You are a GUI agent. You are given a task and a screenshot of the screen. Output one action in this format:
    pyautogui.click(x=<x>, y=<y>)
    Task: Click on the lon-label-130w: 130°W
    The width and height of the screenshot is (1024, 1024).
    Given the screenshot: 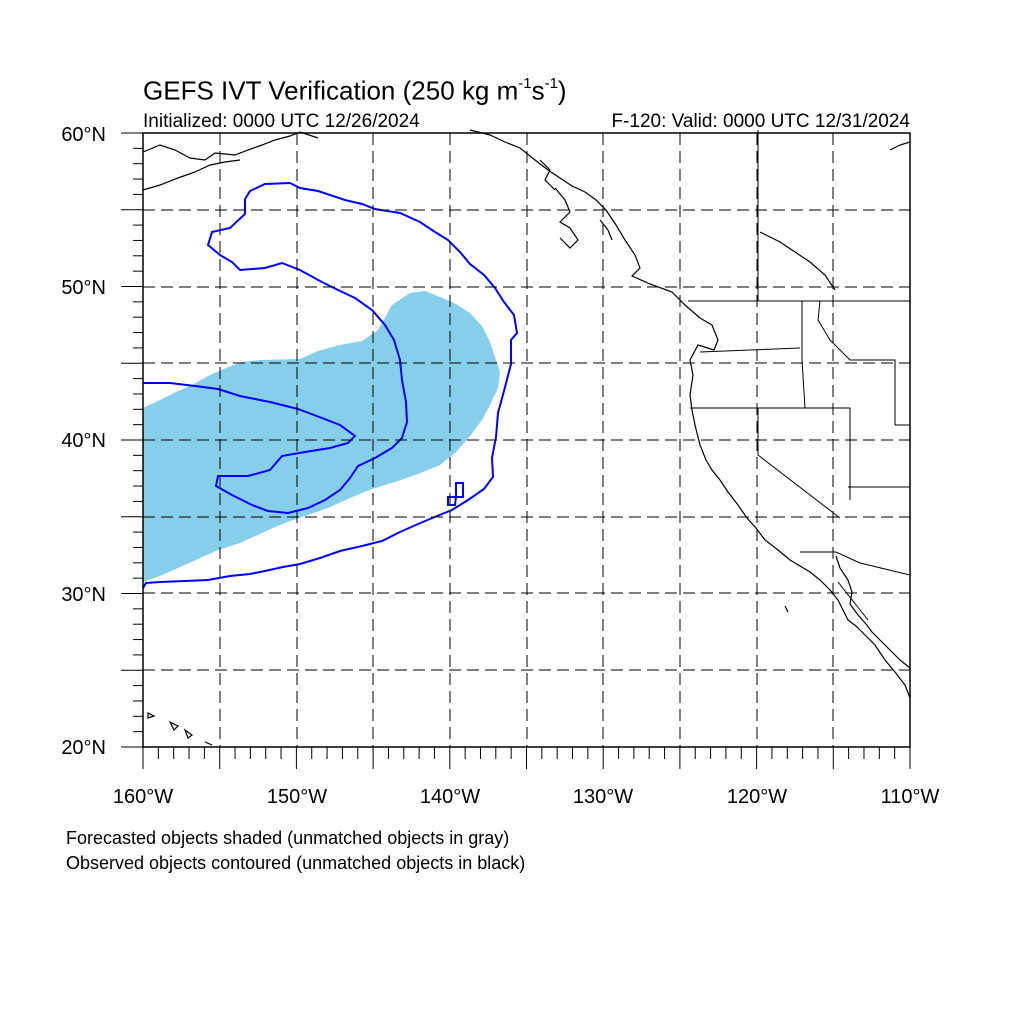 What is the action you would take?
    pyautogui.click(x=603, y=797)
    